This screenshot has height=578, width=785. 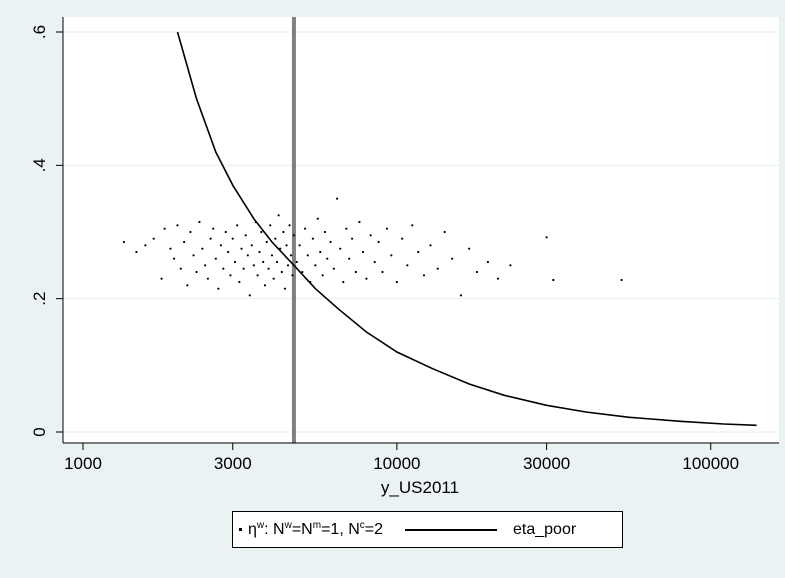 I want to click on legend-sup-c: c, so click(x=362, y=525).